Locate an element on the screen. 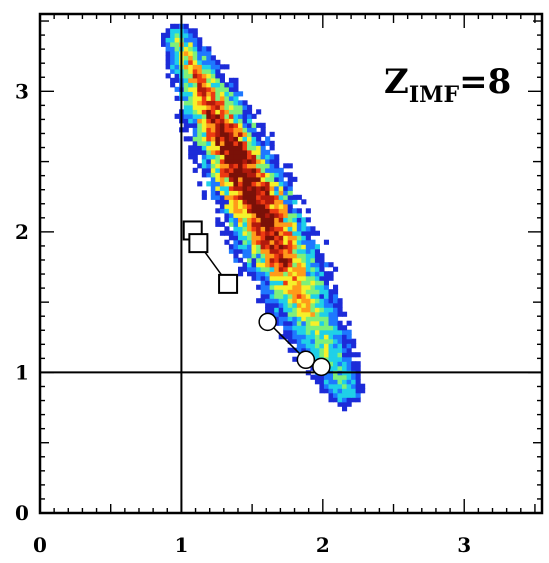  markers is located at coordinates (256, 298).